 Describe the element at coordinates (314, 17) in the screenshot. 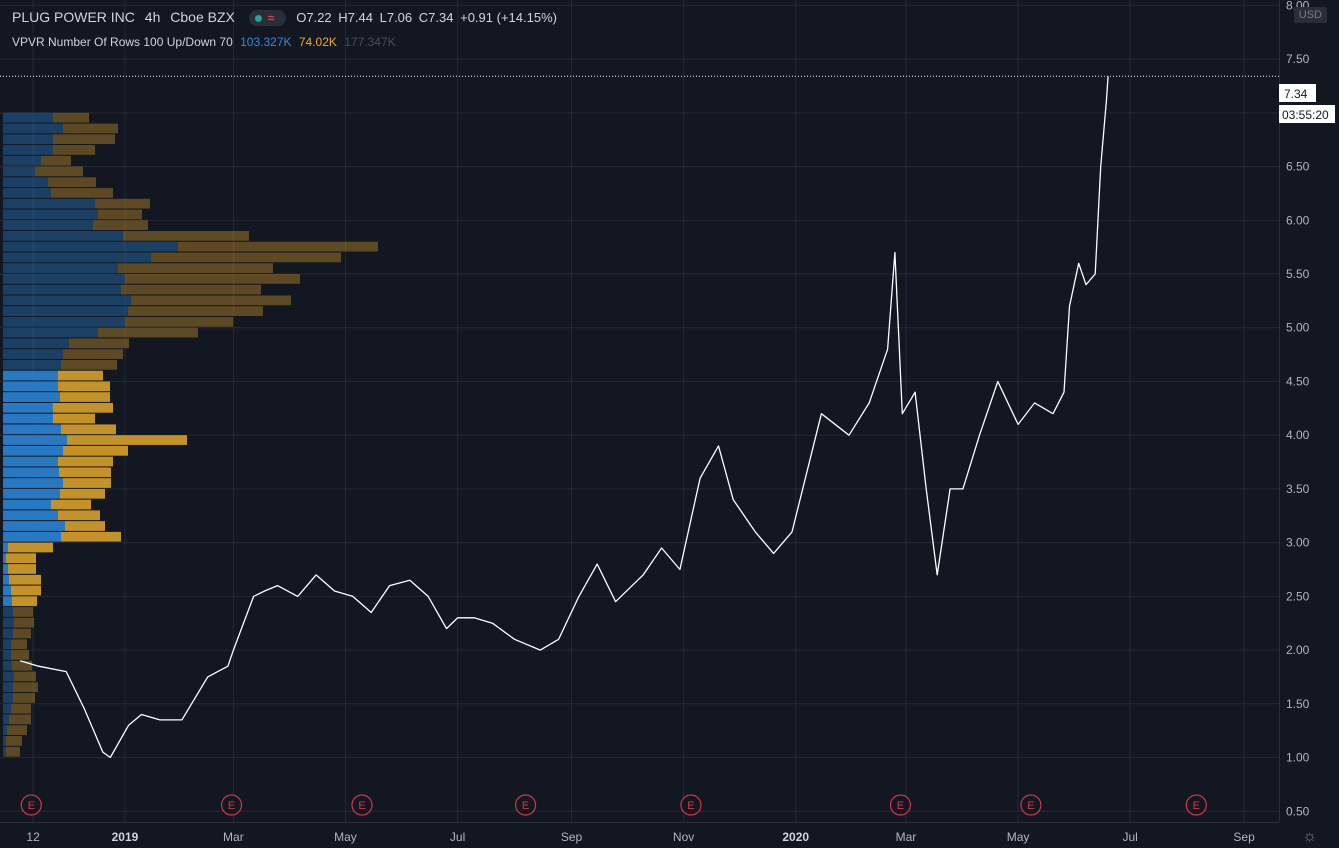

I see `open-value: O7.22` at that location.